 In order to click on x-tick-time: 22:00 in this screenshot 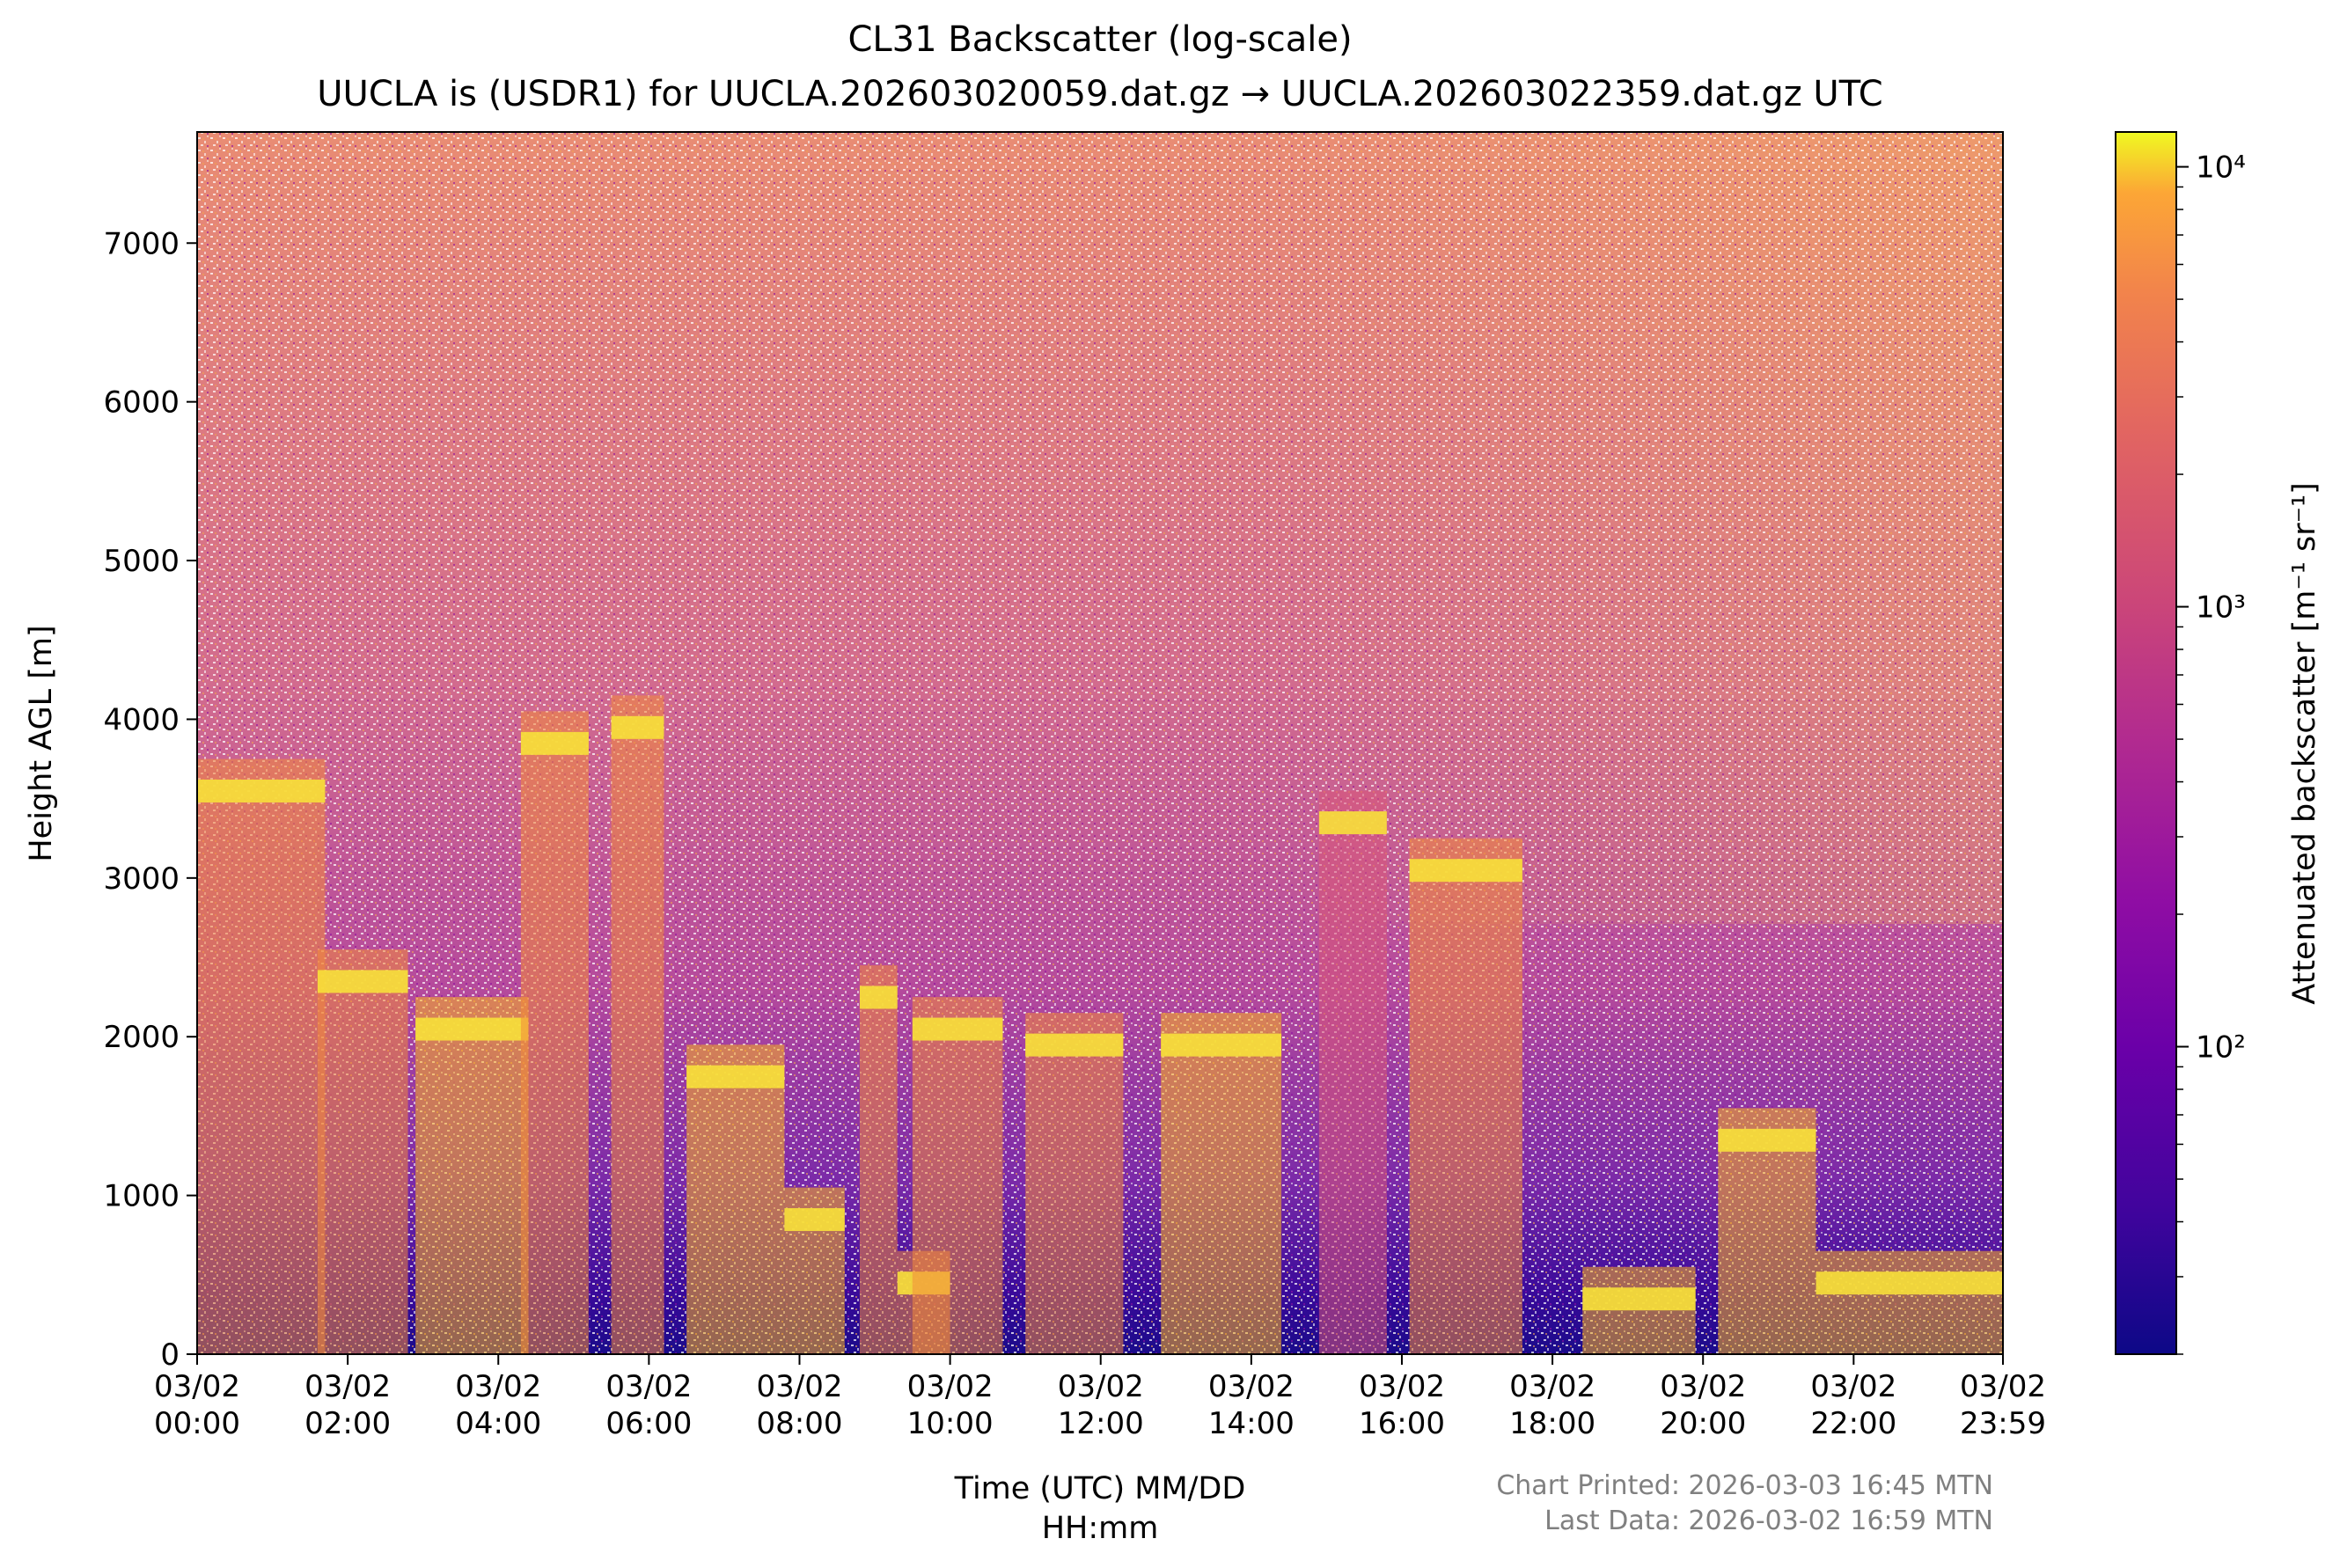, I will do `click(1853, 1423)`.